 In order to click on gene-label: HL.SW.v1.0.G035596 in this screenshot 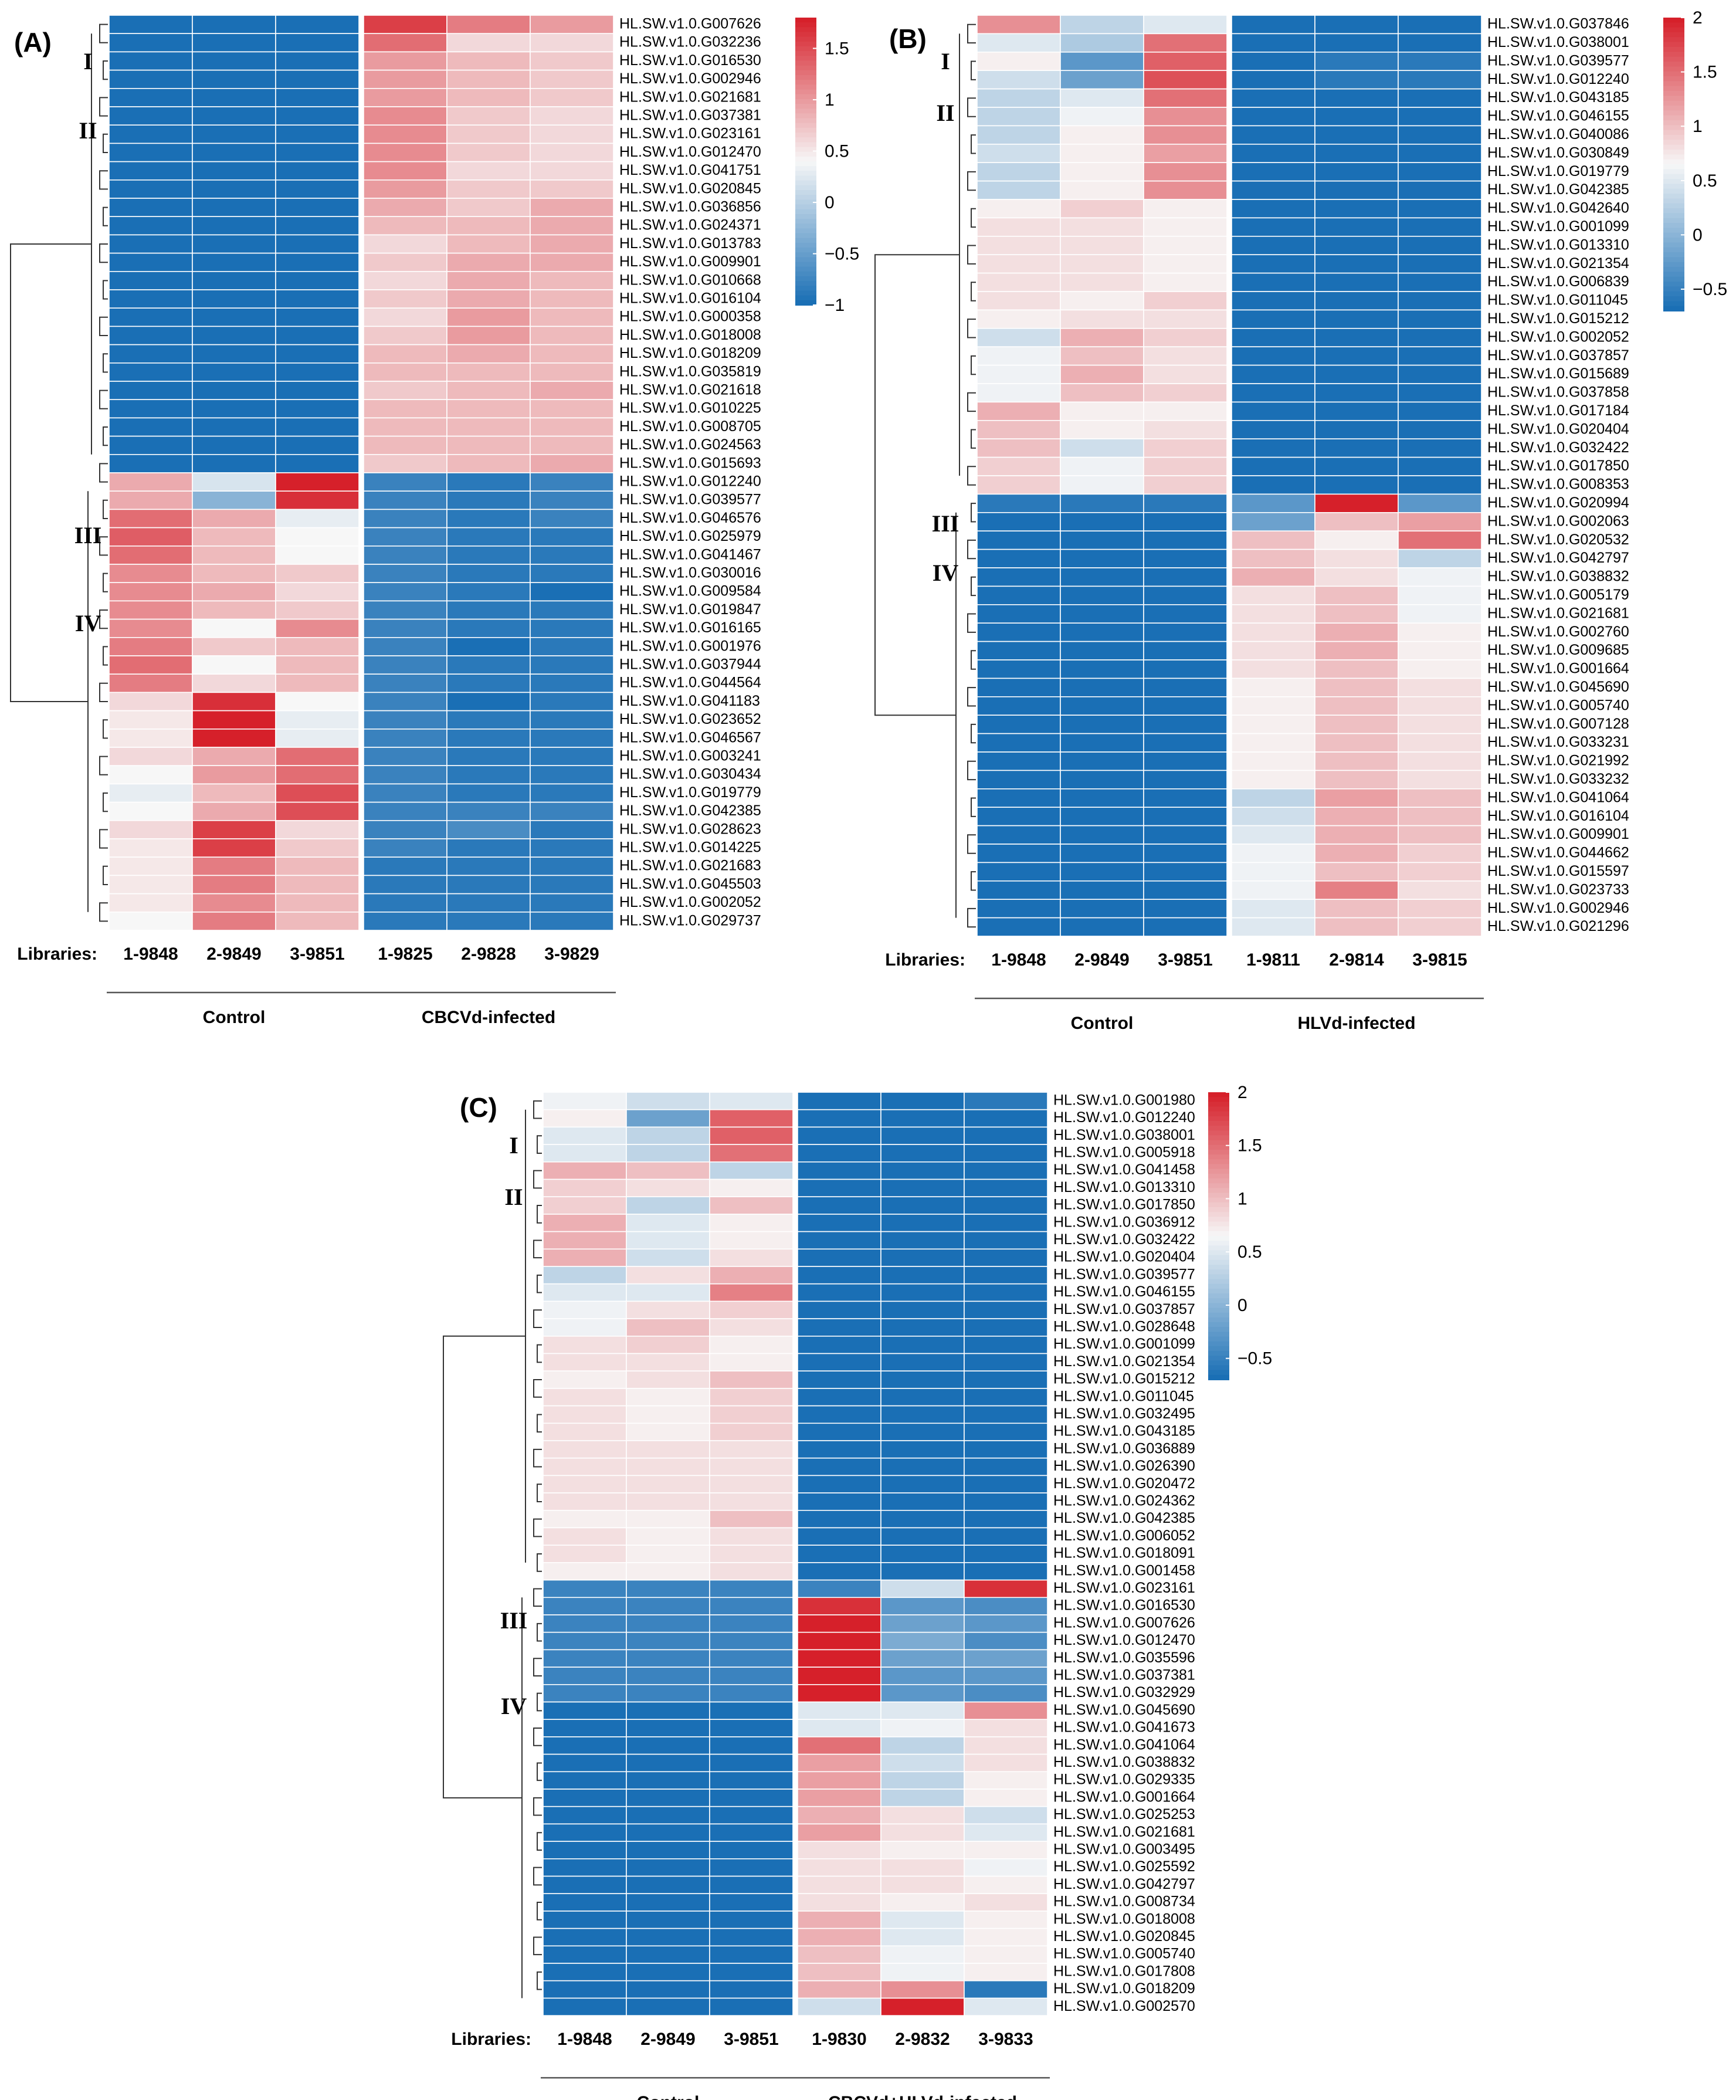, I will do `click(1124, 1657)`.